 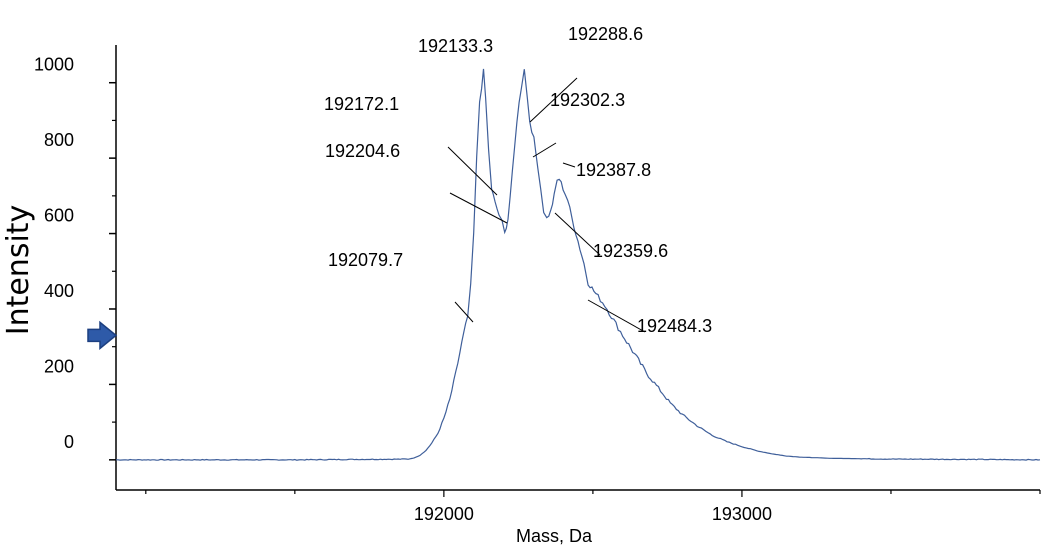 What do you see at coordinates (605, 34) in the screenshot?
I see `peak-label: 192288.6` at bounding box center [605, 34].